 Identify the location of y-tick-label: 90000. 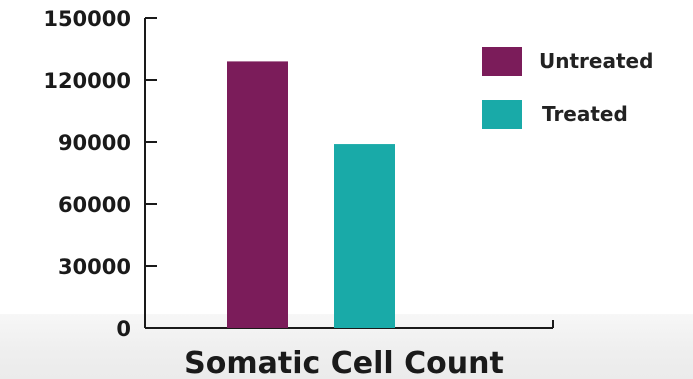
(94, 143).